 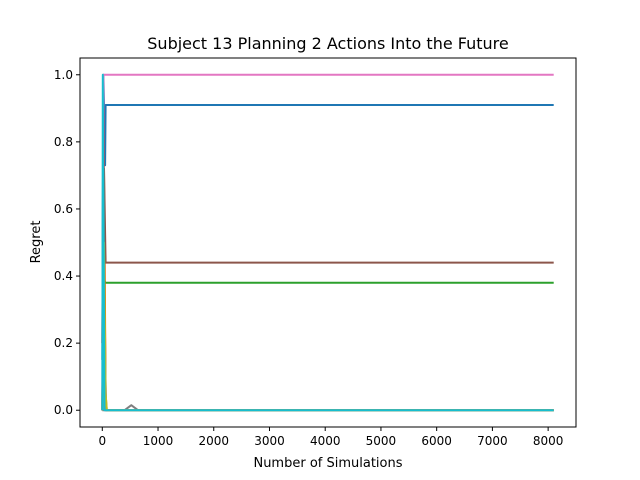 I want to click on y-tick-label: 0.4, so click(x=63, y=276).